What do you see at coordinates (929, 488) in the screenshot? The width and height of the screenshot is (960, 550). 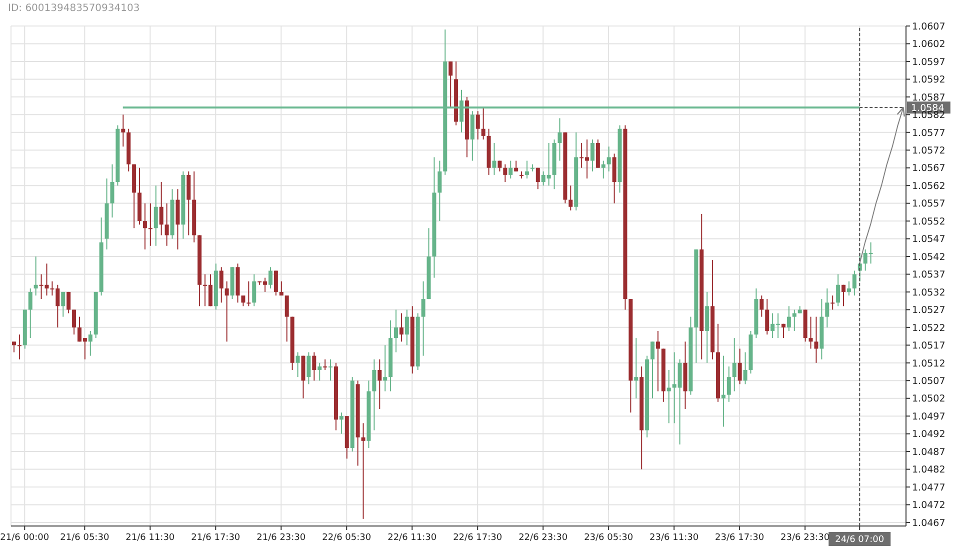 I see `y-tick-label: 1.0477` at bounding box center [929, 488].